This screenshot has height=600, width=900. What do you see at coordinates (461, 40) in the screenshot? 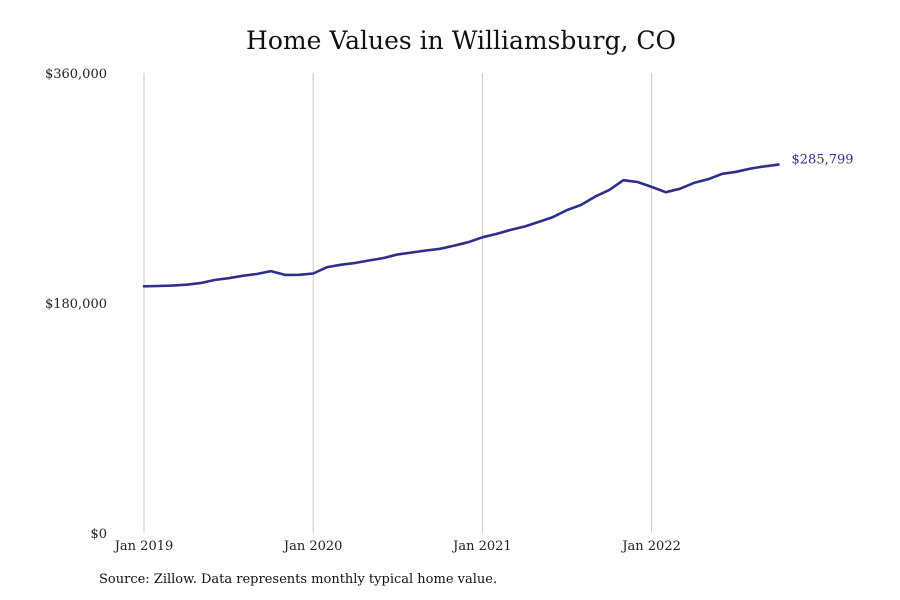
I see `chart-title: Home Values in Williamsburg, CO` at bounding box center [461, 40].